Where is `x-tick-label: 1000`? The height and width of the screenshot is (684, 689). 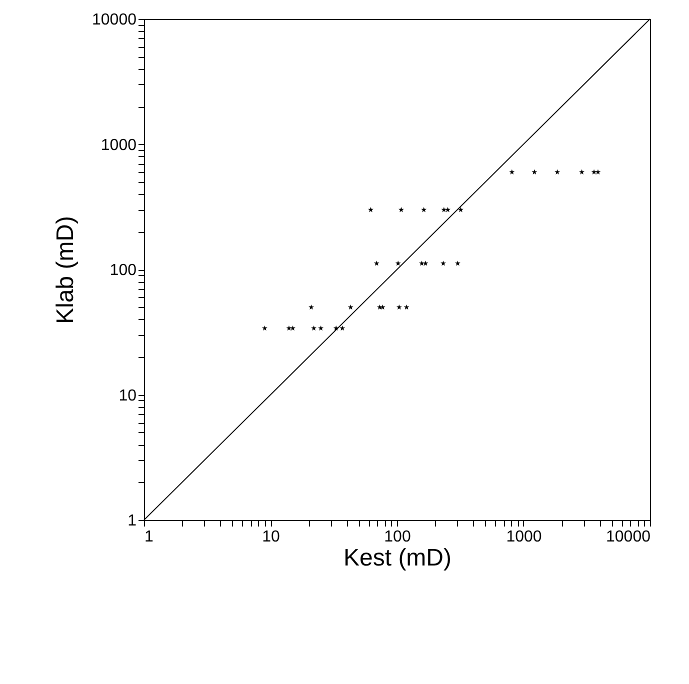 x-tick-label: 1000 is located at coordinates (524, 537).